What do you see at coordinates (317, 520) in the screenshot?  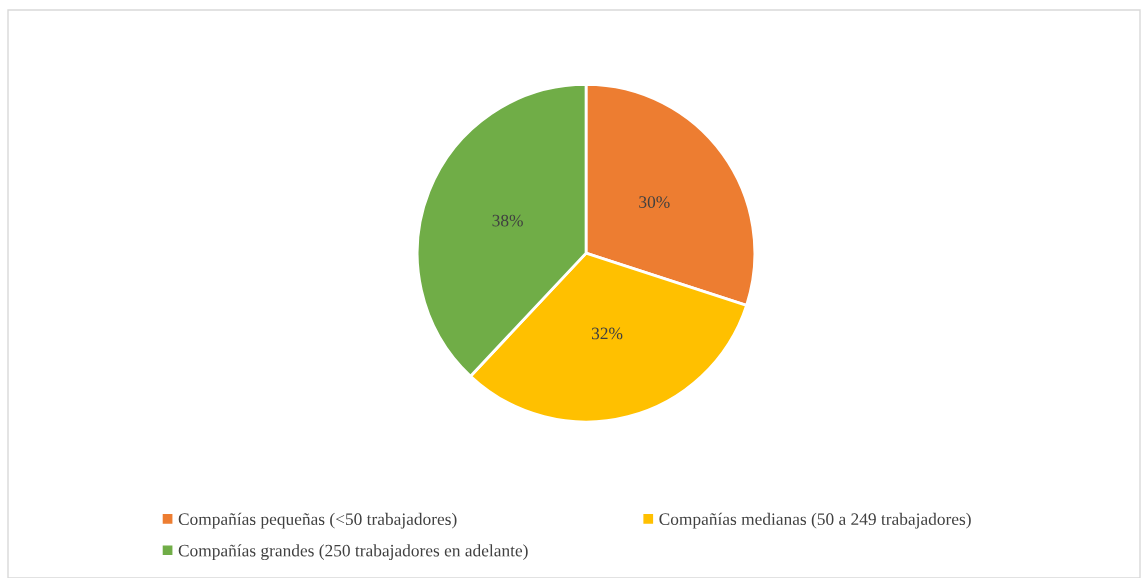 I see `legend-label: Compañías pequeñas (<50 trabajadores)` at bounding box center [317, 520].